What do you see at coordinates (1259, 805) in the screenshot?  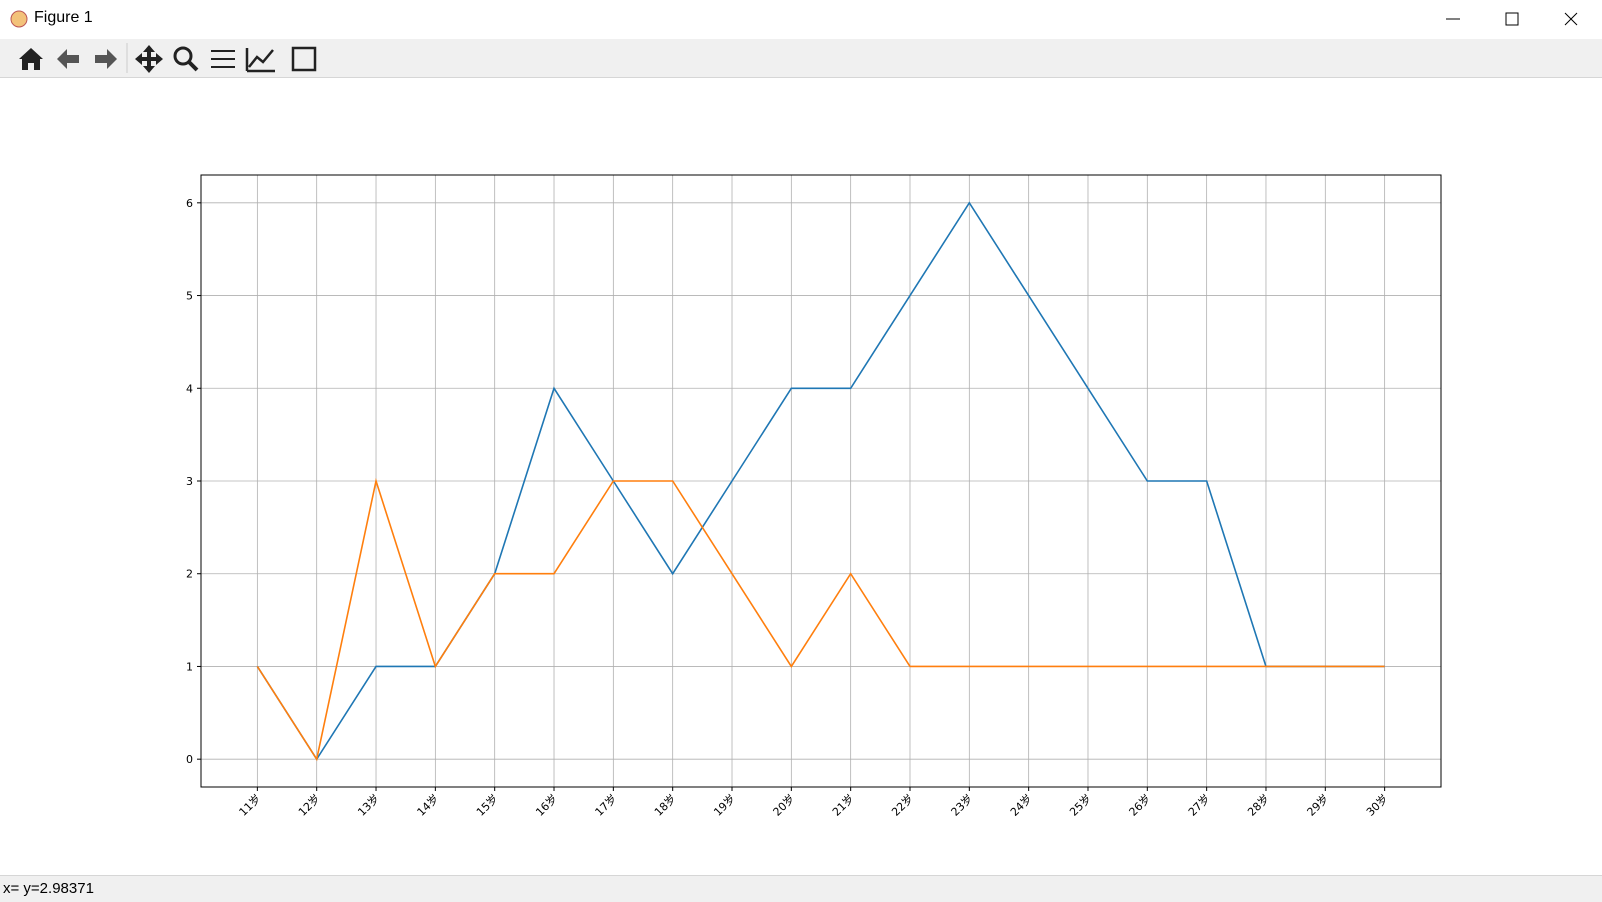 I see `x-tick-label: 28岁` at bounding box center [1259, 805].